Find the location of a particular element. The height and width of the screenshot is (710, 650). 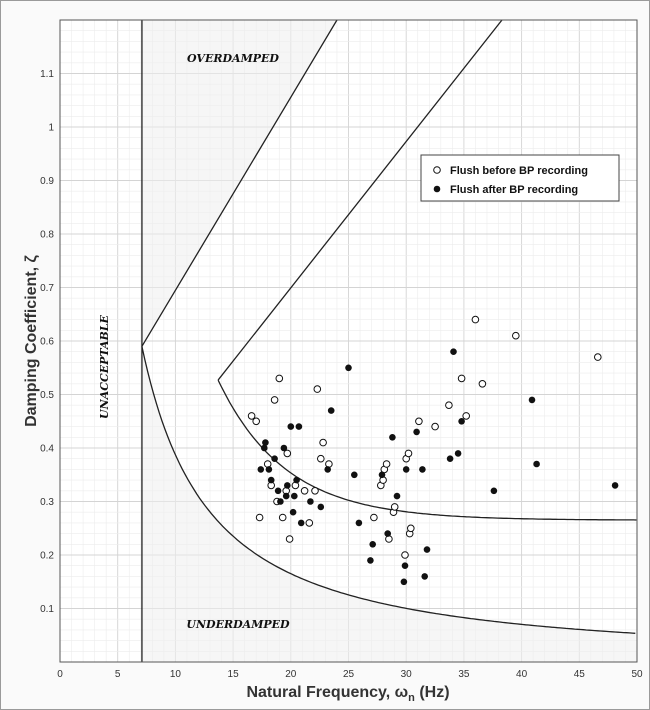

legend-label-after: Flush after BP recording is located at coordinates (514, 190).